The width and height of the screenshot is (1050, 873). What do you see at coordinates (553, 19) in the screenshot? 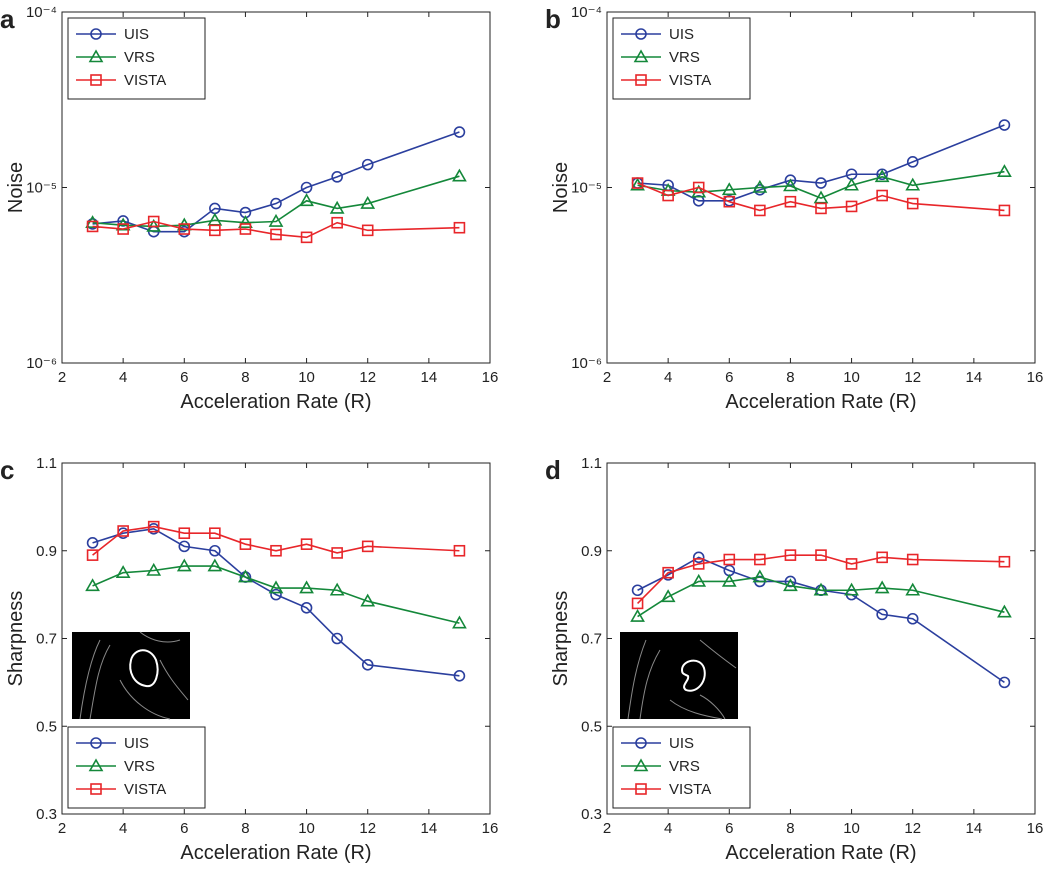
I see `panel-label: b` at bounding box center [553, 19].